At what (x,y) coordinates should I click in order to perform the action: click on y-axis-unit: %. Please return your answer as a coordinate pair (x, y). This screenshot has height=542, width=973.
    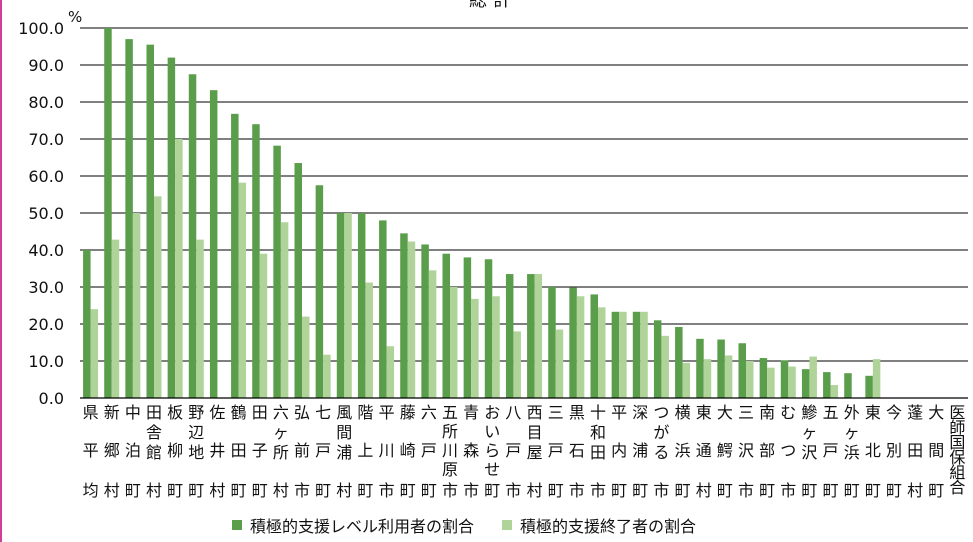
    Looking at the image, I should click on (75, 17).